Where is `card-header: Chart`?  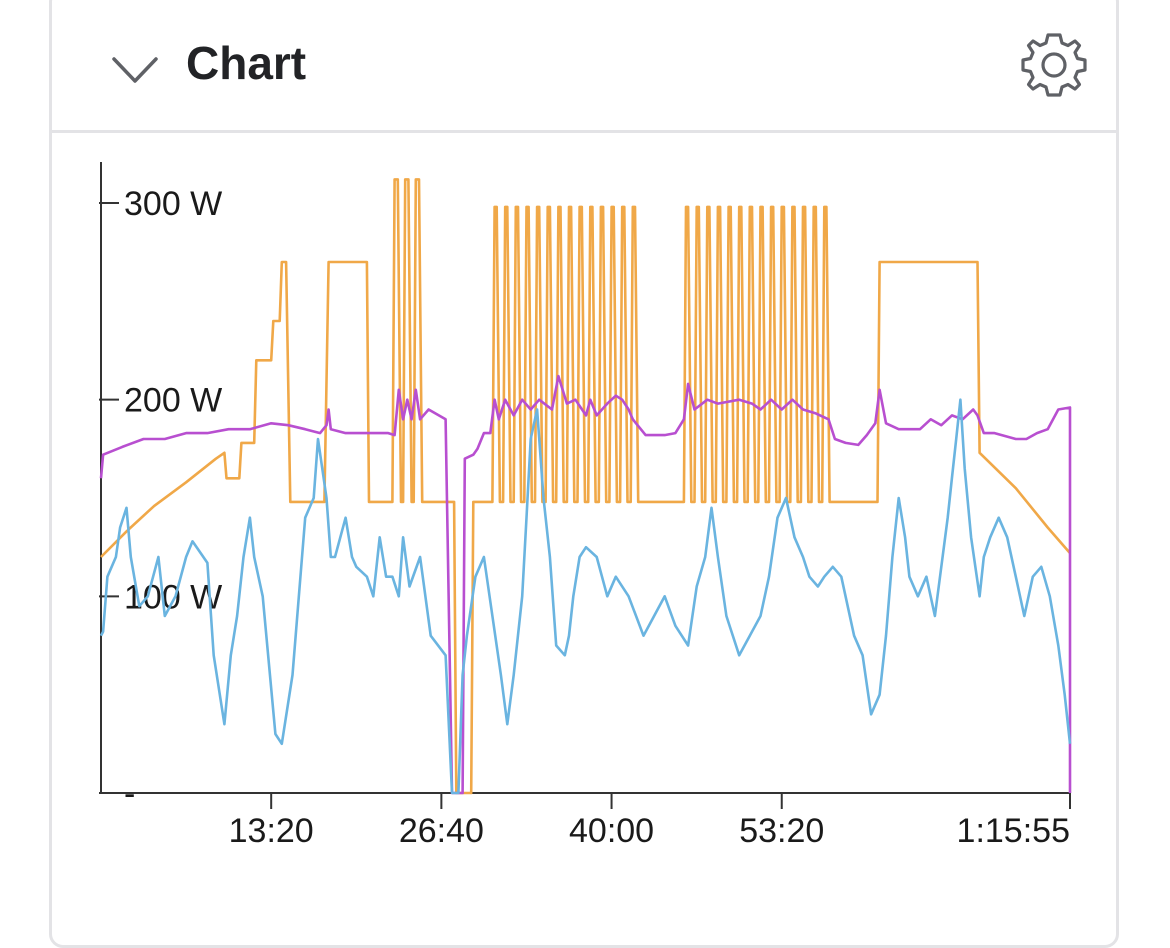
card-header: Chart is located at coordinates (584, 66).